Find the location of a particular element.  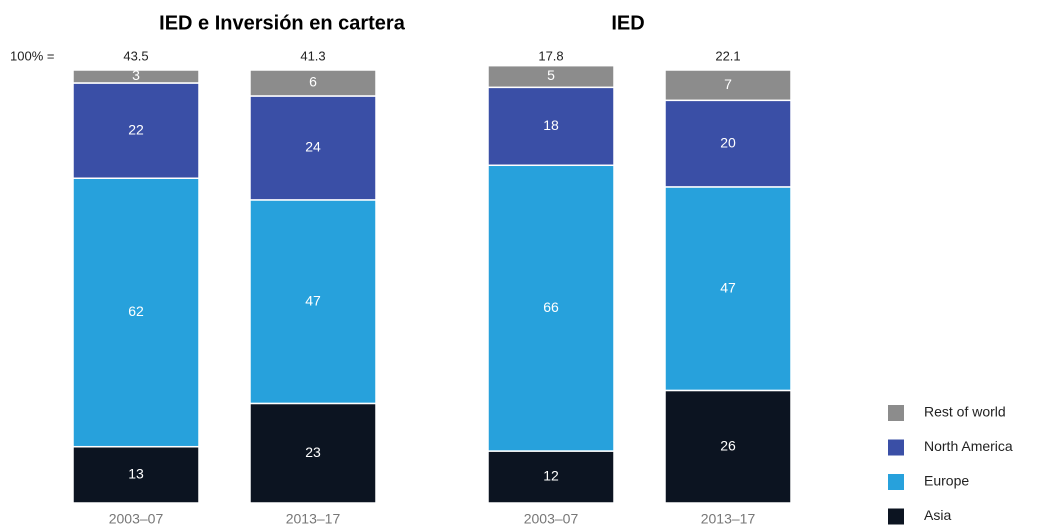

value-label: 24 is located at coordinates (313, 147).